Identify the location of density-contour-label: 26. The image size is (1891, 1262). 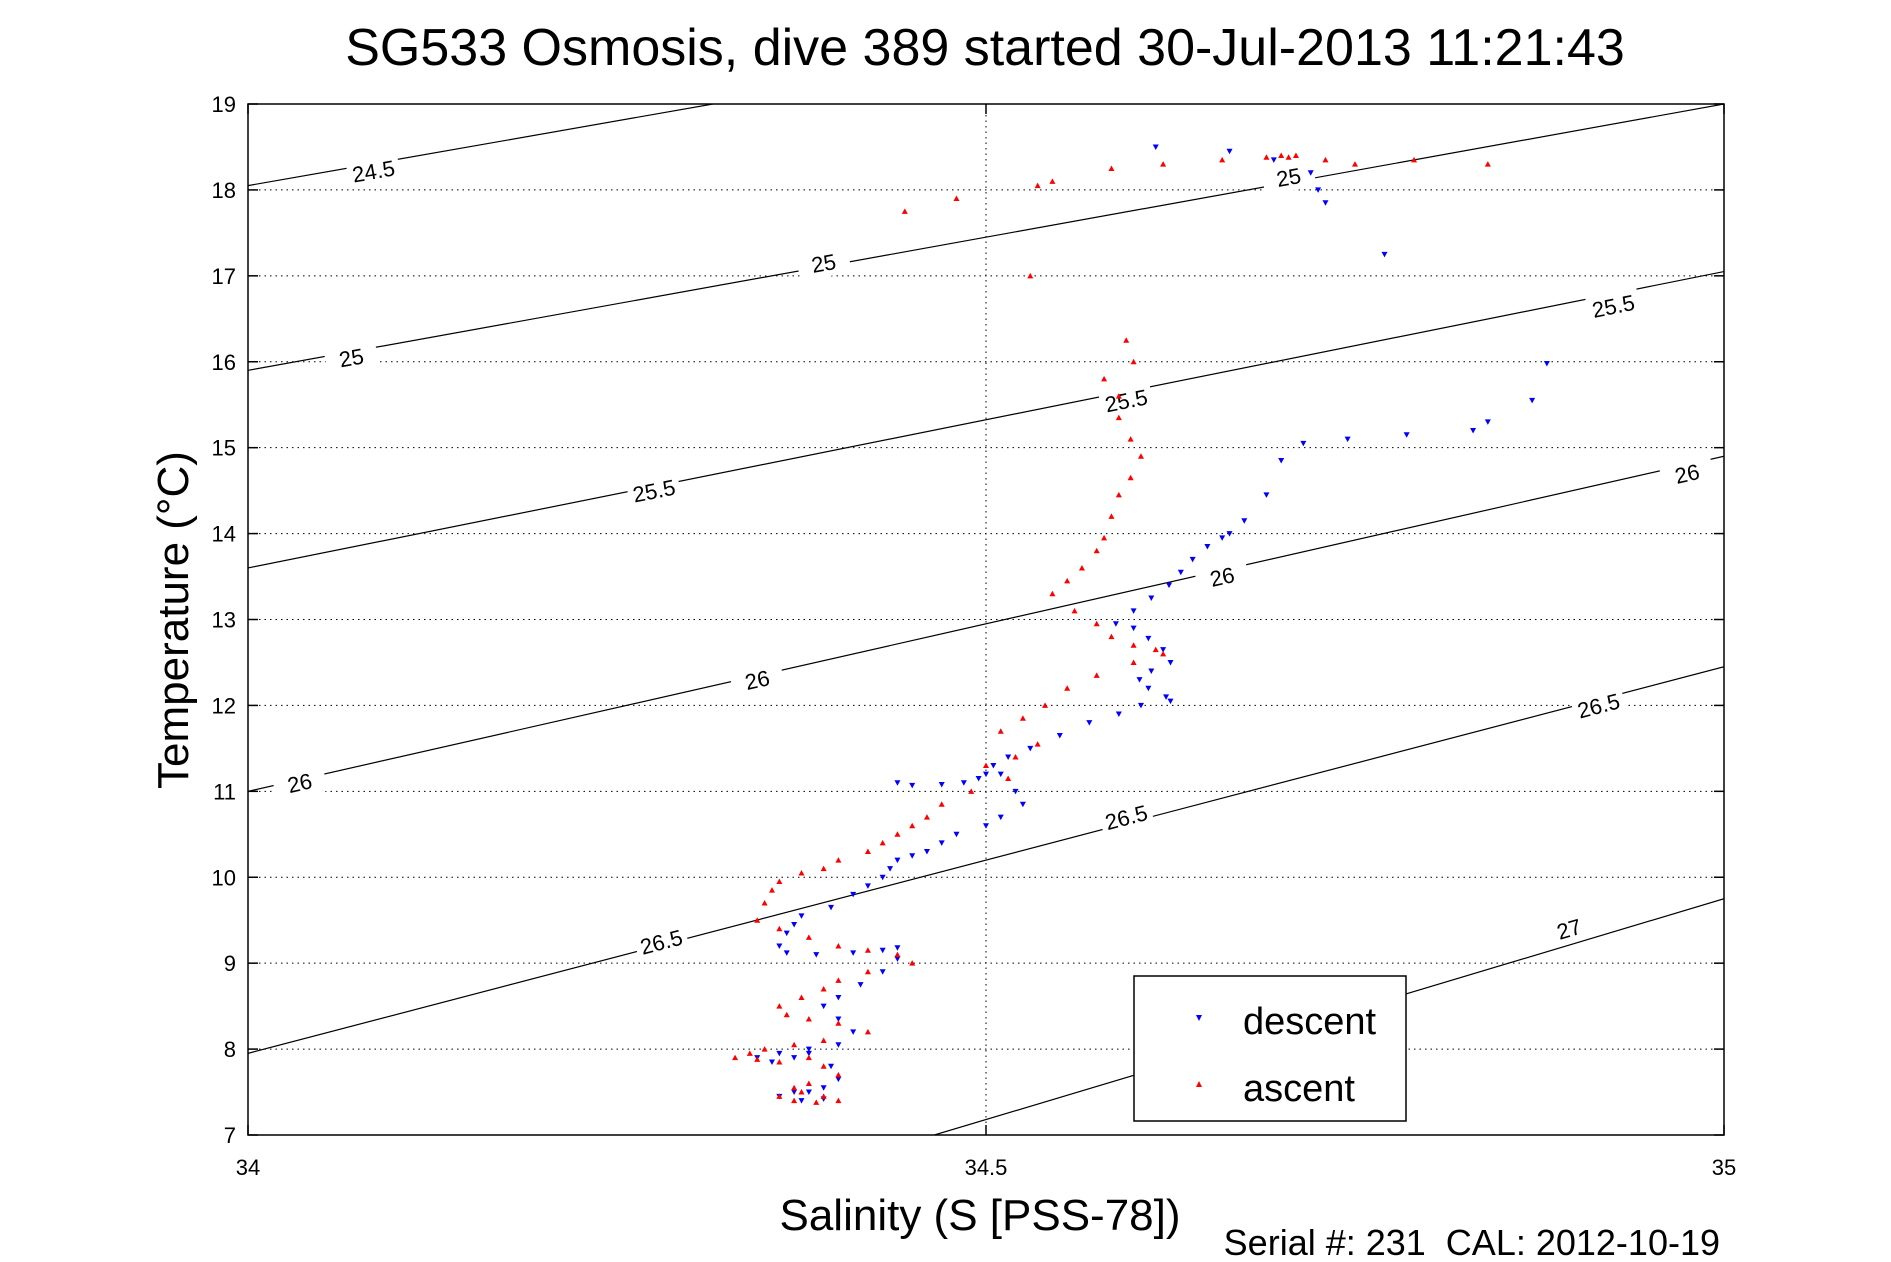
(757, 680).